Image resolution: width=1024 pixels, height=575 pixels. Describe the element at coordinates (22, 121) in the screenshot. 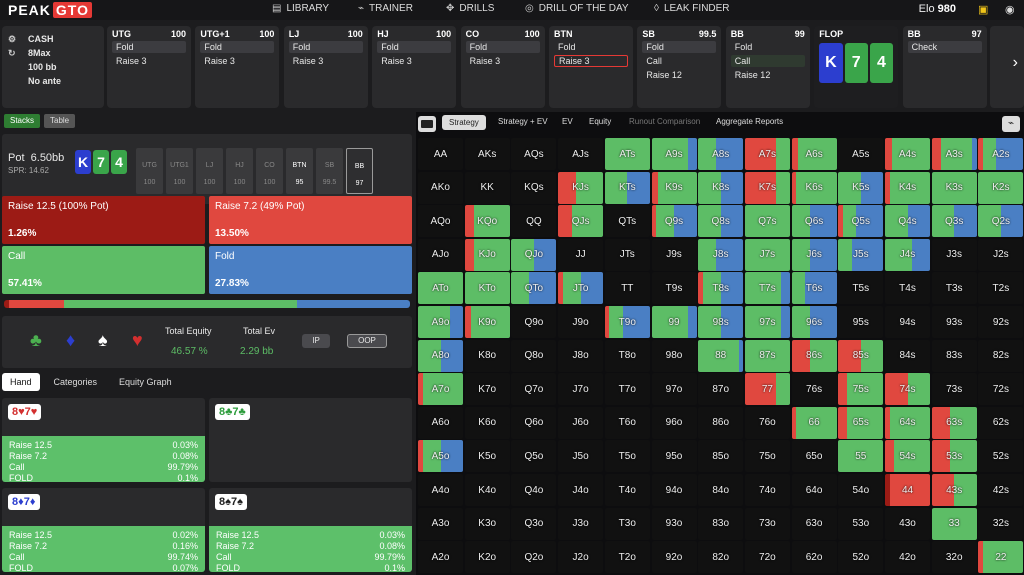

I see `tab-stacks: Stacks` at that location.